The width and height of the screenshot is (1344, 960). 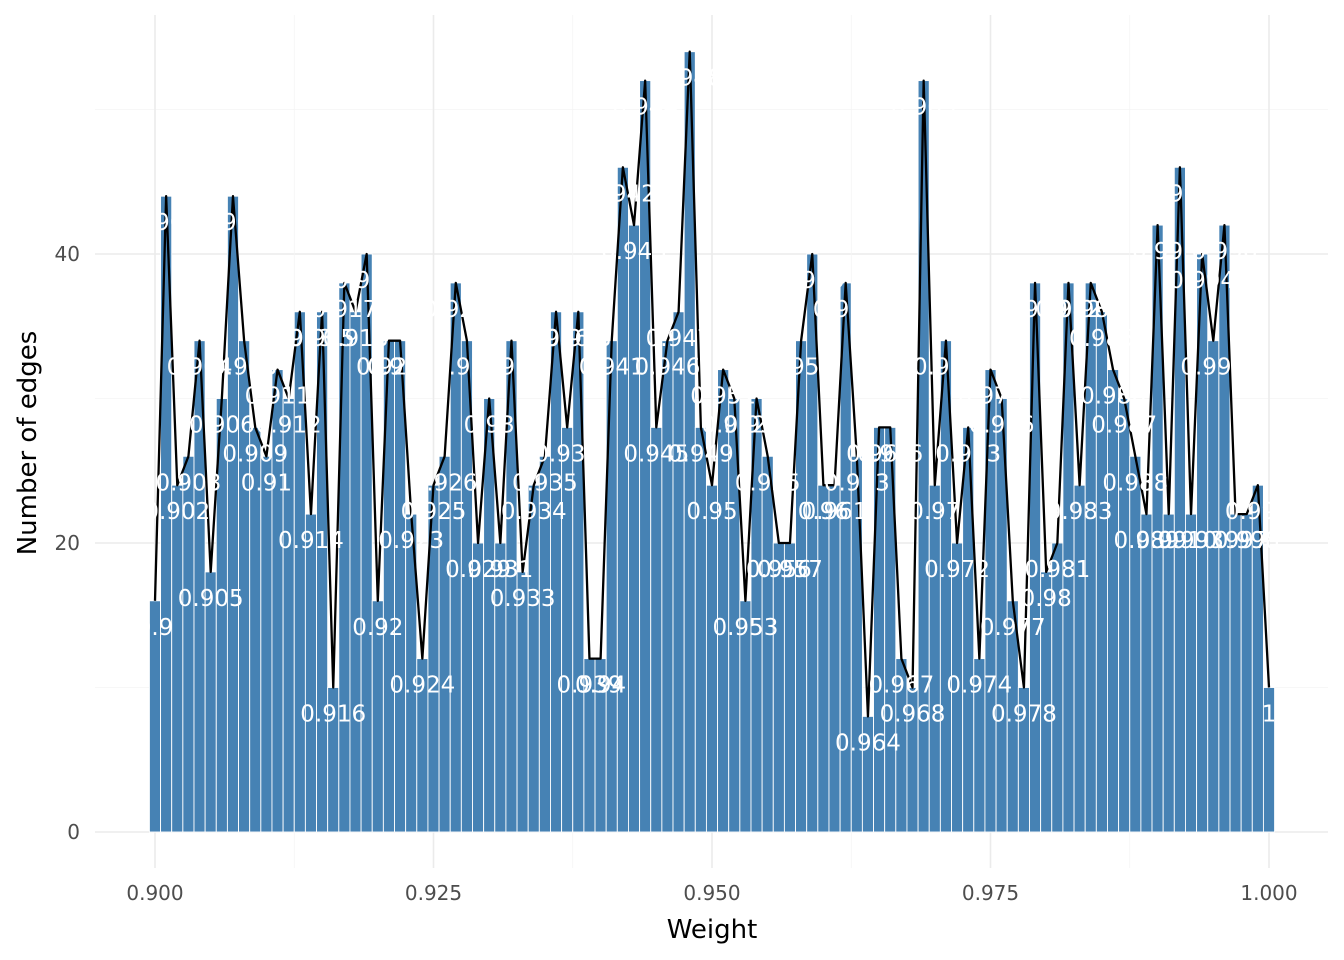 I want to click on x-tick-label: 0.900, so click(x=154, y=893).